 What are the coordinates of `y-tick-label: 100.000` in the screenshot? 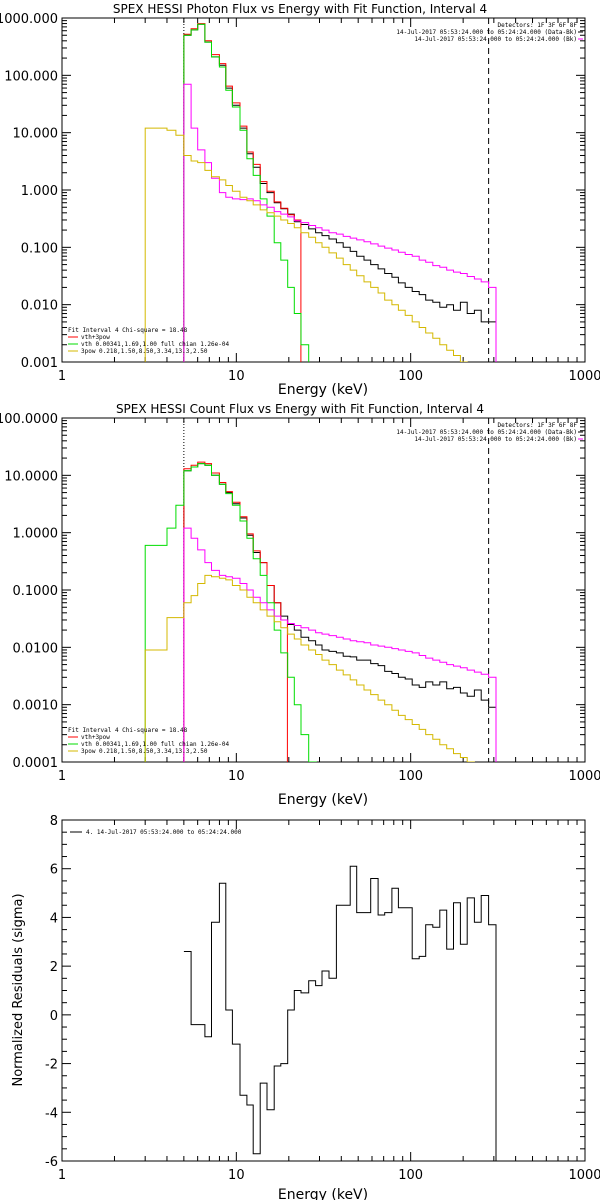 It's located at (31, 76).